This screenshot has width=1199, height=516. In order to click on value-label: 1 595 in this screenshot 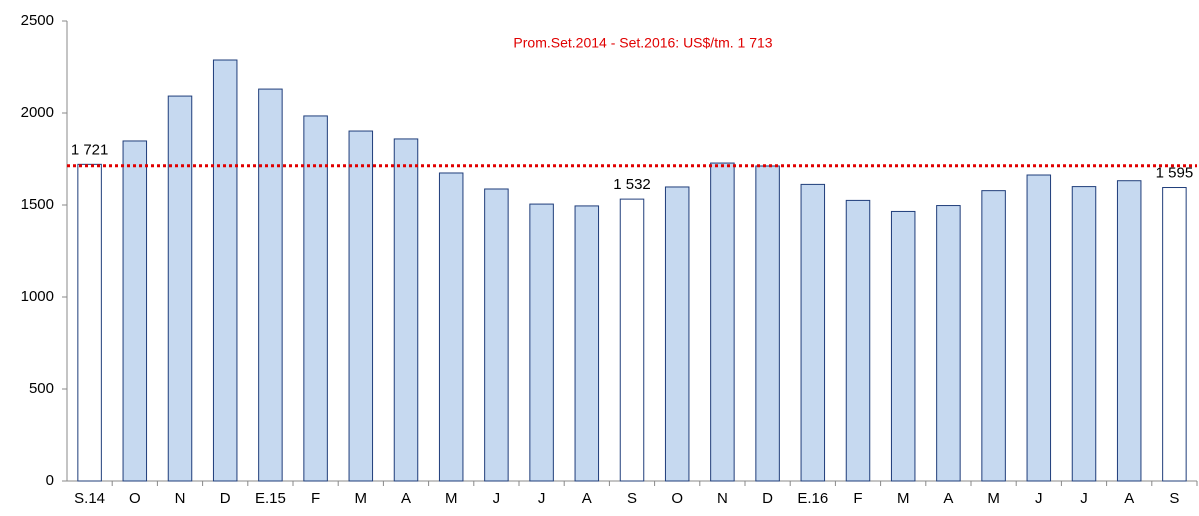, I will do `click(1175, 172)`.